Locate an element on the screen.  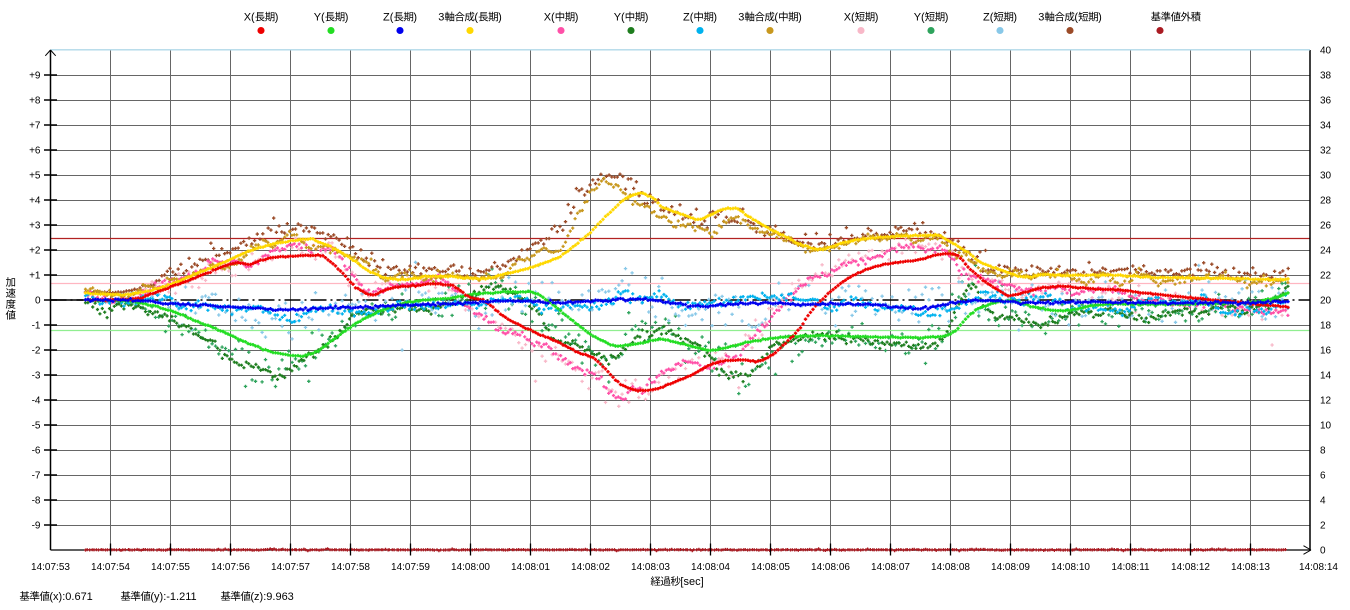
svg-text: 14:08:13 is located at coordinates (1250, 567).